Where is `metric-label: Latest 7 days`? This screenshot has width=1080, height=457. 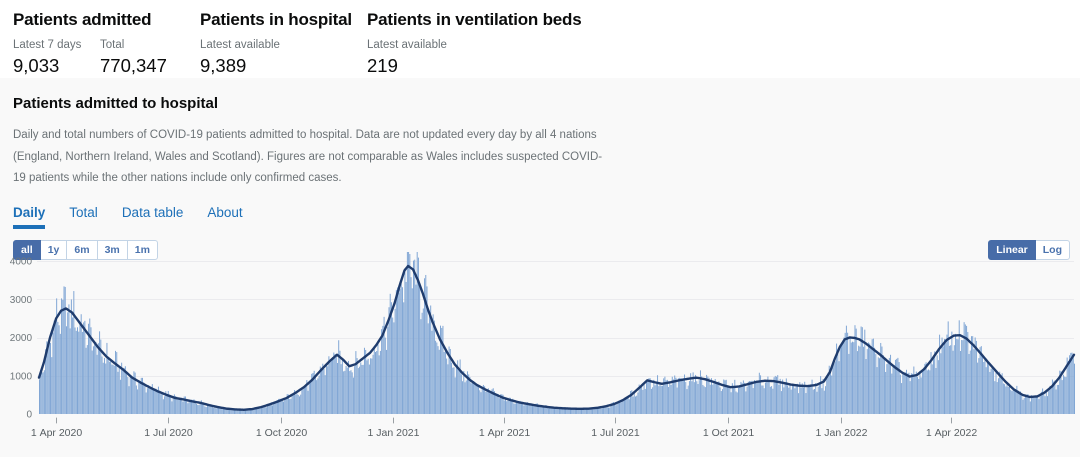
metric-label: Latest 7 days is located at coordinates (47, 45).